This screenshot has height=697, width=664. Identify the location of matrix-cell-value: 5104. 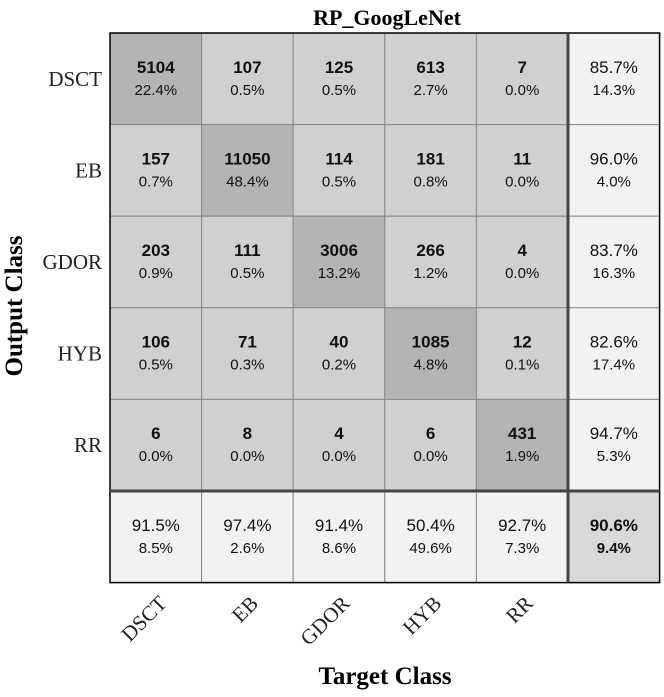
(156, 67).